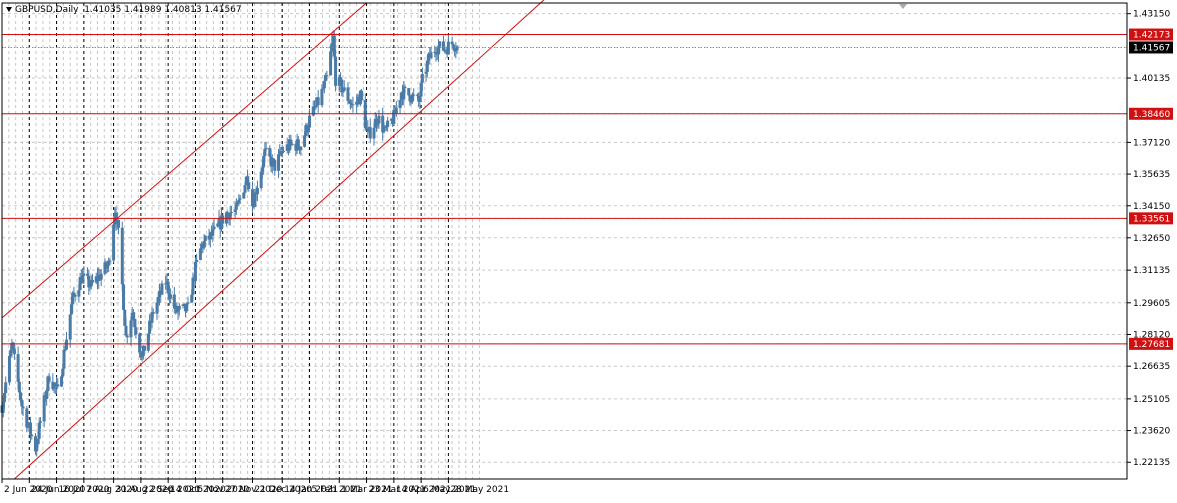 Image resolution: width=1177 pixels, height=503 pixels. I want to click on y-tick-label: 1.37120, so click(1151, 143).